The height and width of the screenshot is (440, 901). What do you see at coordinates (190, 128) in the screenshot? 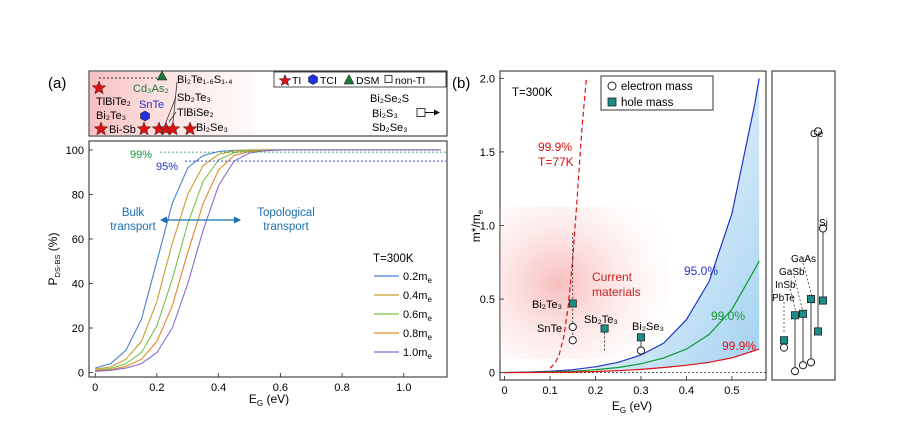
I see `bi2se3-star-marker` at bounding box center [190, 128].